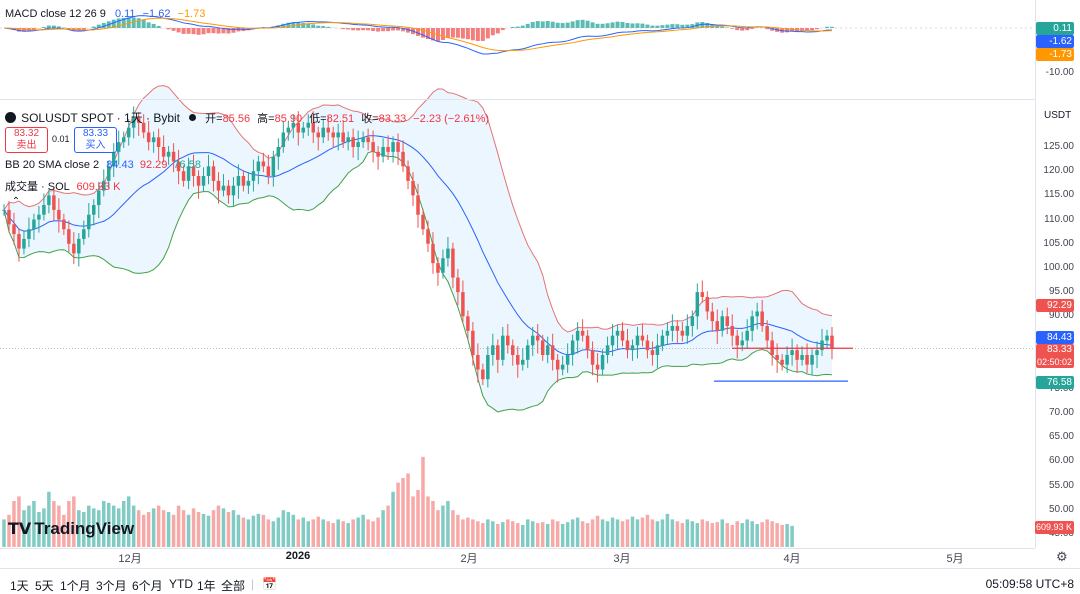 The width and height of the screenshot is (1080, 594). I want to click on macd-legend: MACD close 12 26 9 0.11 −1.62 −1.73, so click(105, 14).